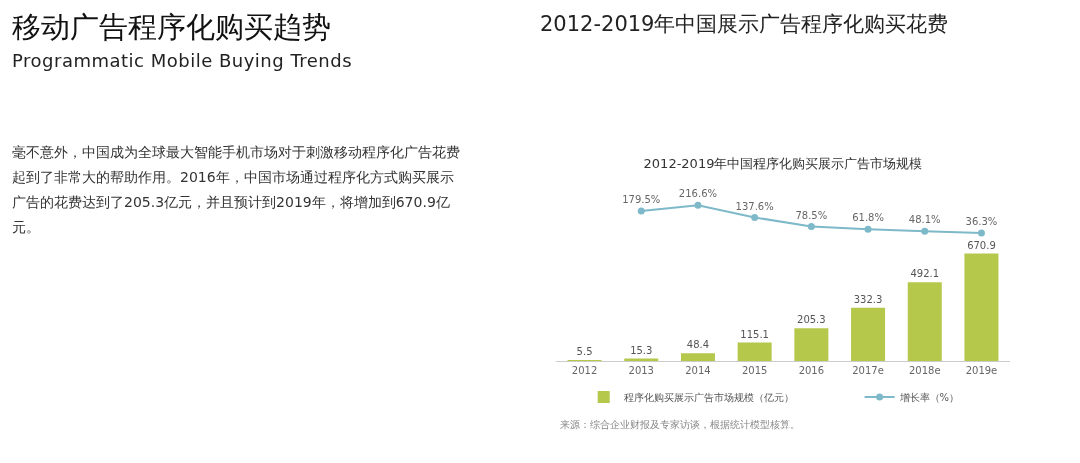 The image size is (1080, 463). I want to click on source-note: 来源：综合企业财报及专家访谈，根据统计模型核算。, so click(680, 425).